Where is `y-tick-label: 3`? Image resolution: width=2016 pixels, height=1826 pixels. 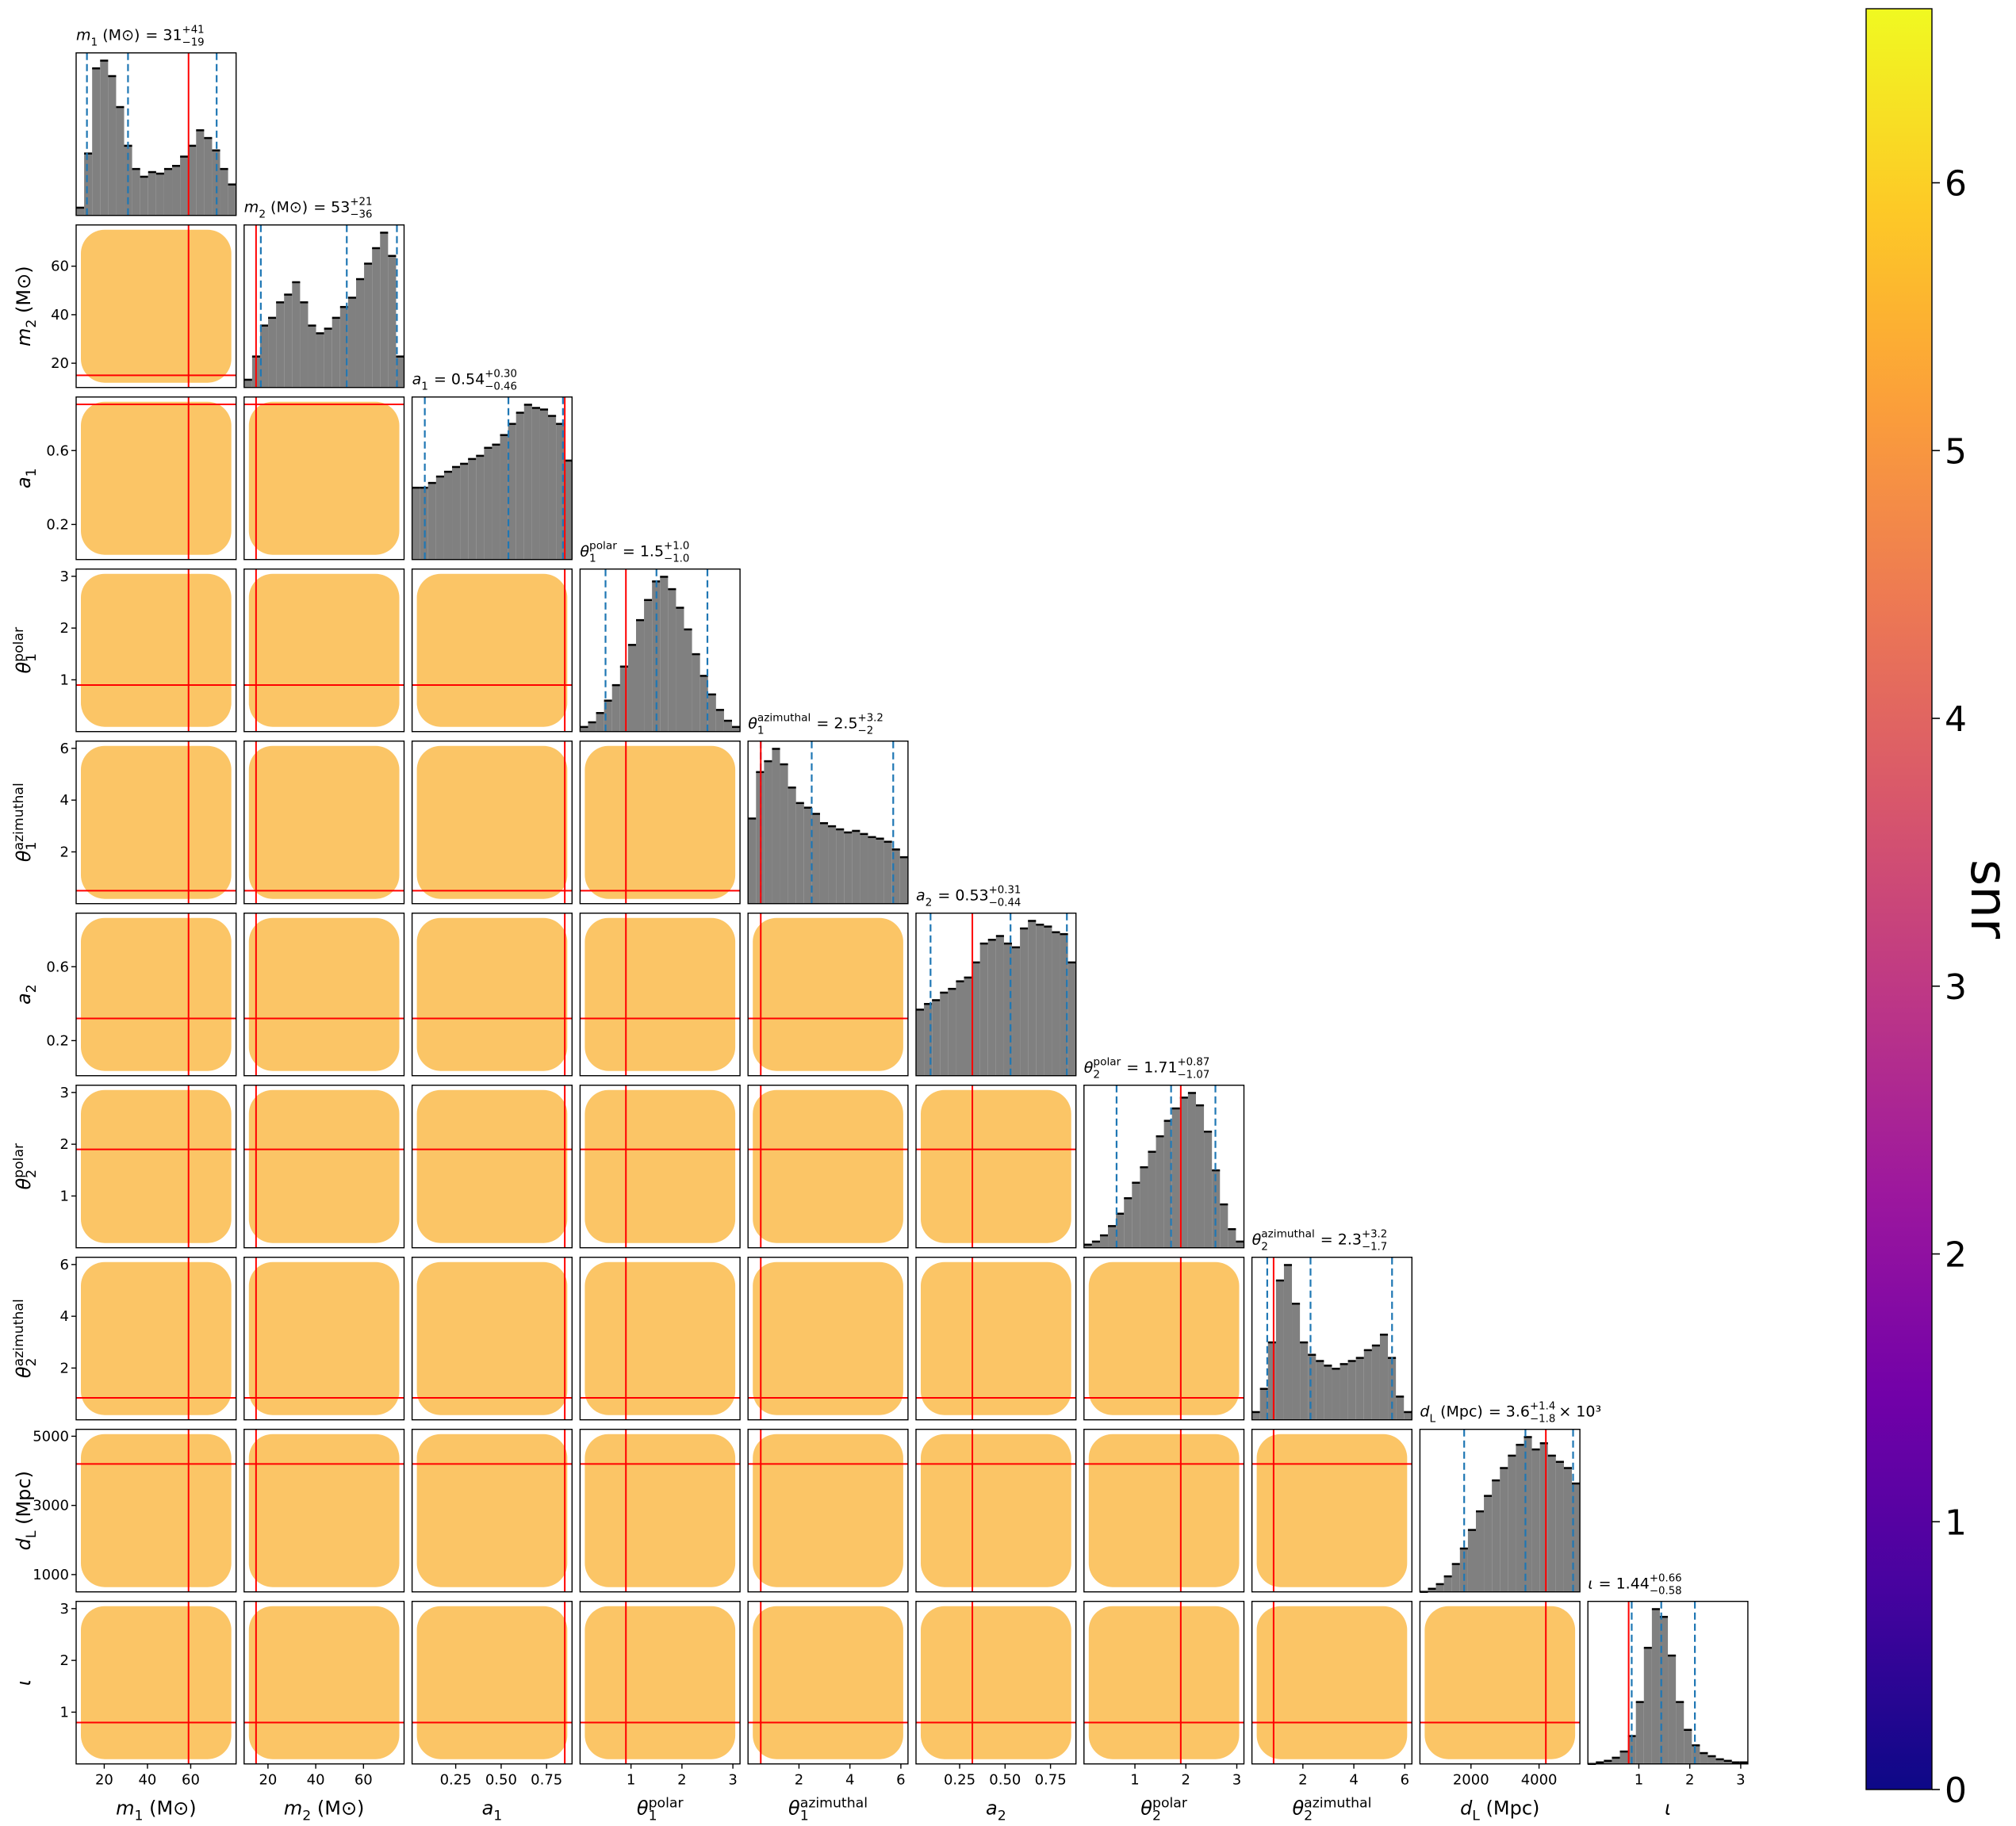 y-tick-label: 3 is located at coordinates (64, 576).